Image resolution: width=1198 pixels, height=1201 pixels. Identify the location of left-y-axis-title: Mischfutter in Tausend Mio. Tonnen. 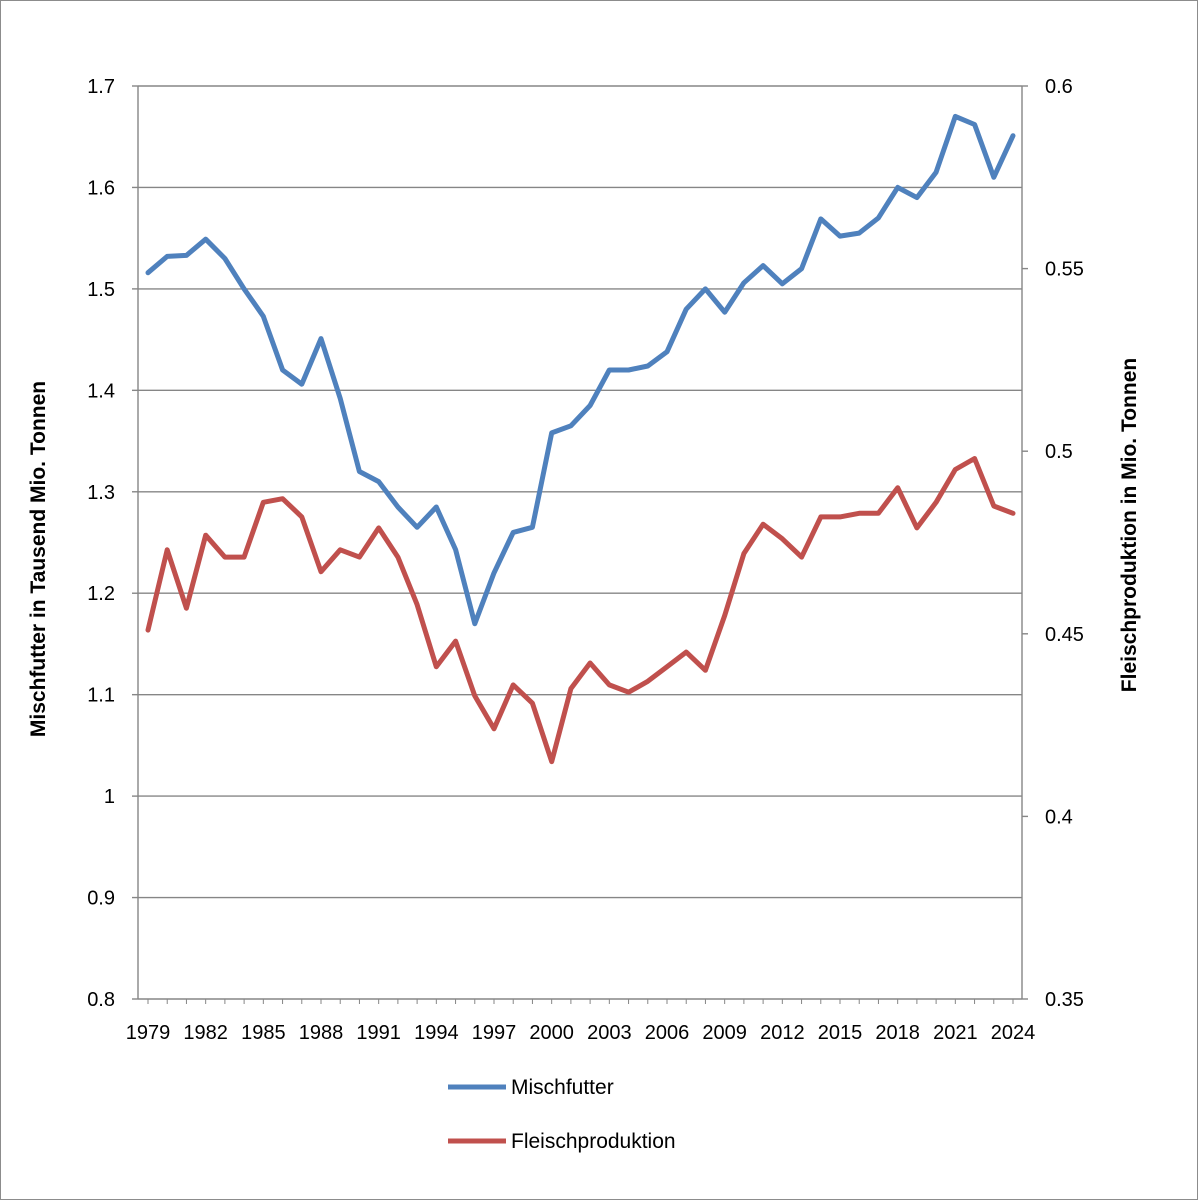
(38, 559).